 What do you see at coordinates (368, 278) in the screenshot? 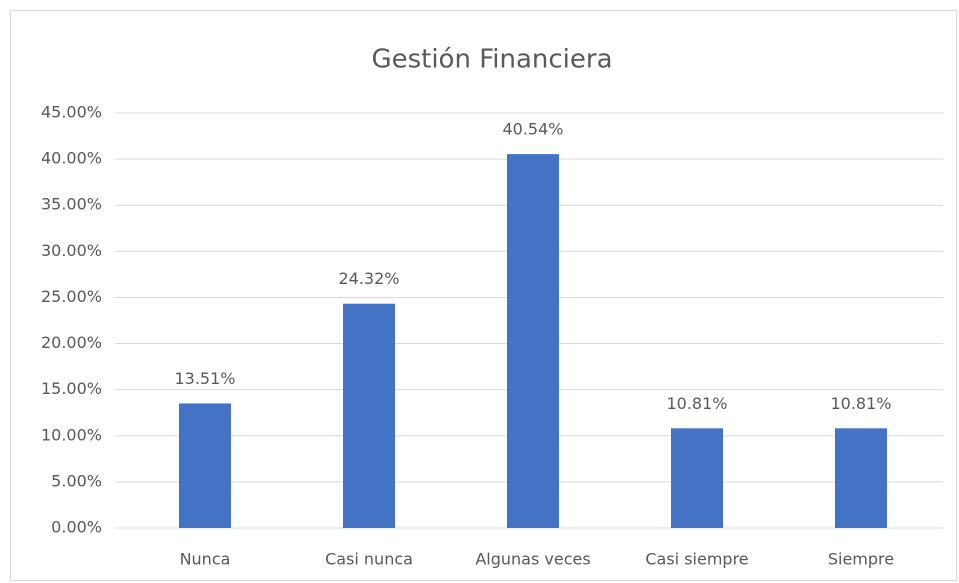
I see `data-label: 24.32%` at bounding box center [368, 278].